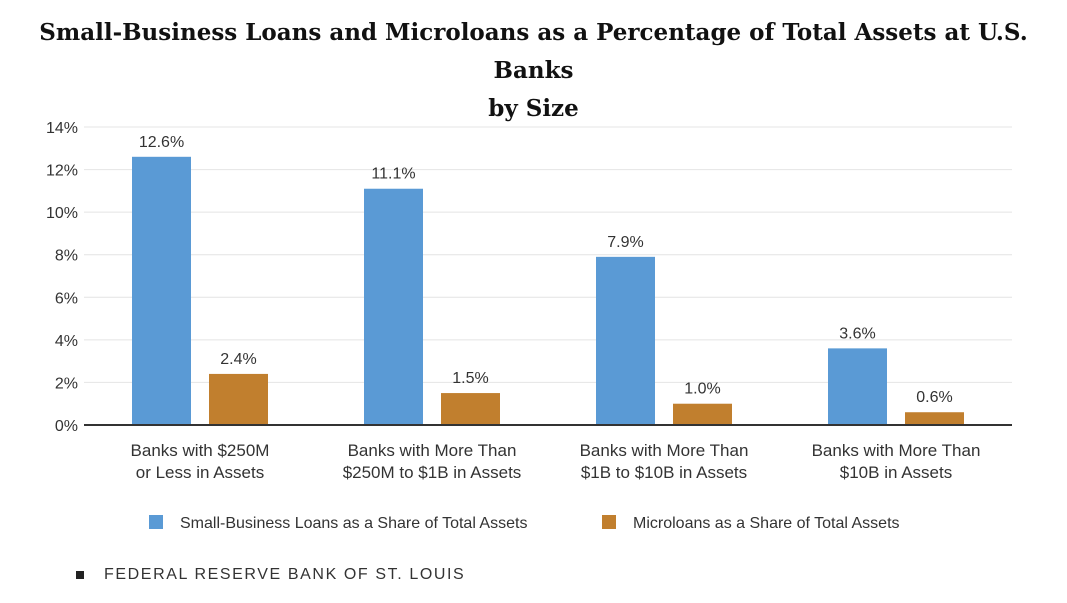 The width and height of the screenshot is (1067, 603). I want to click on x-category-label: or Less in Assets, so click(200, 472).